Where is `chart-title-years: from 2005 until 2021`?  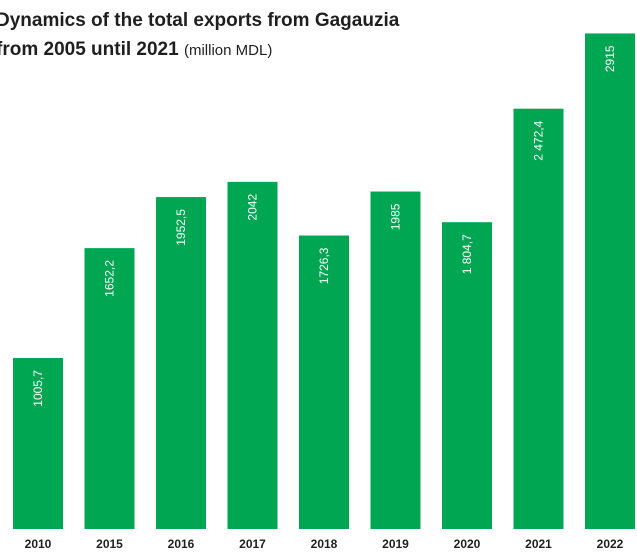
chart-title-years: from 2005 until 2021 is located at coordinates (89, 49).